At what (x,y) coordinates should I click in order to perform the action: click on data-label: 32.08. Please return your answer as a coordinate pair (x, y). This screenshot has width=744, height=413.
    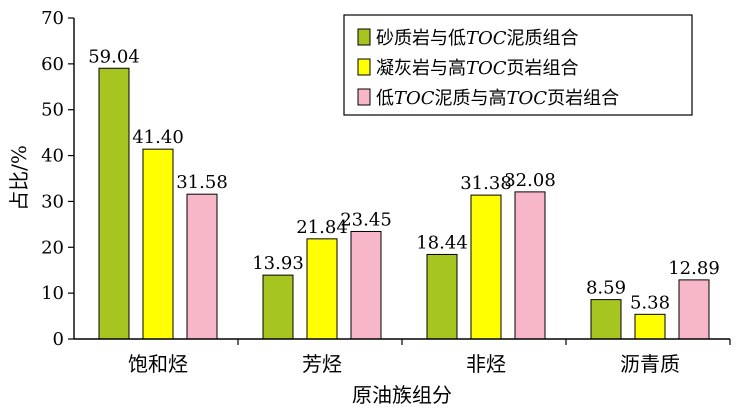
    Looking at the image, I should click on (530, 180).